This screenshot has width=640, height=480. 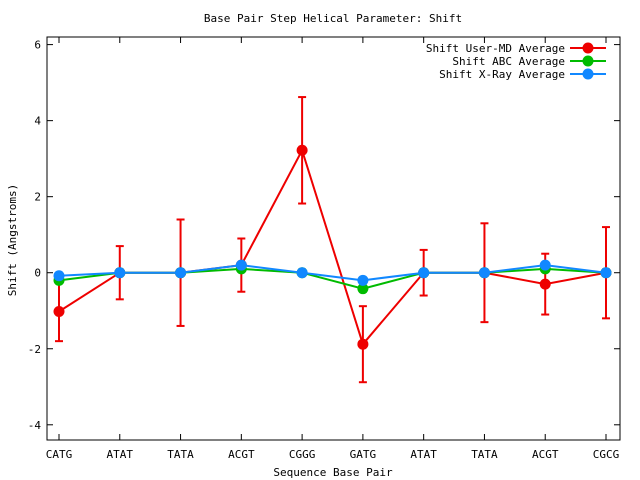 What do you see at coordinates (363, 454) in the screenshot?
I see `x-tick-label: GATG` at bounding box center [363, 454].